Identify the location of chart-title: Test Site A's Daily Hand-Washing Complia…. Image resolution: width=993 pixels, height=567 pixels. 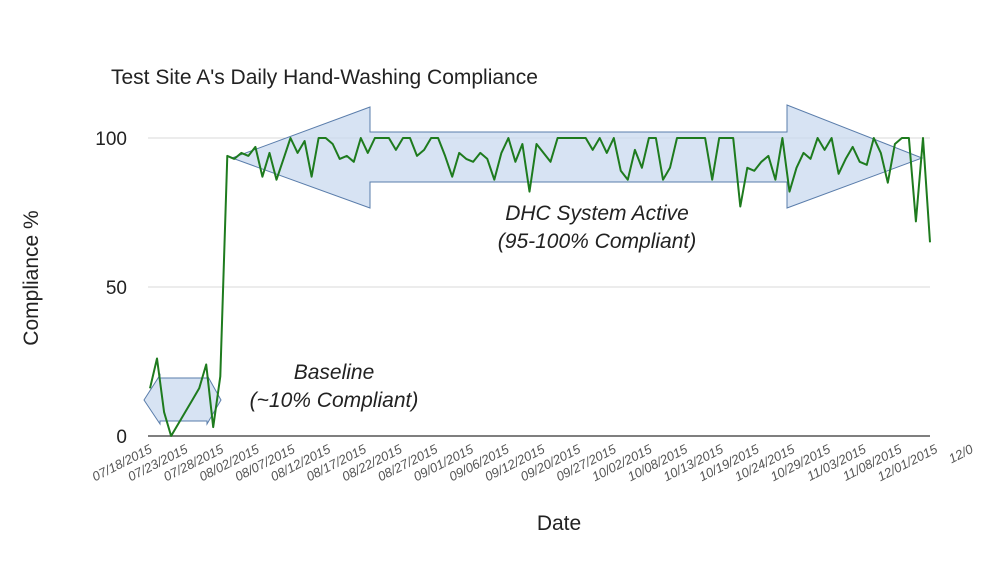
(324, 77).